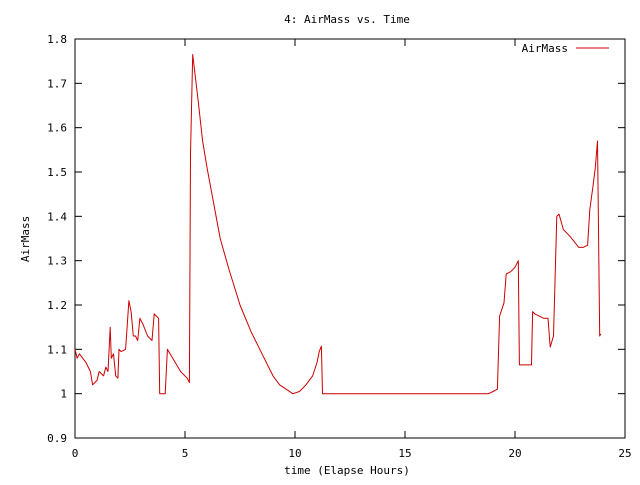  I want to click on y-tick-label: 1.5, so click(57, 172).